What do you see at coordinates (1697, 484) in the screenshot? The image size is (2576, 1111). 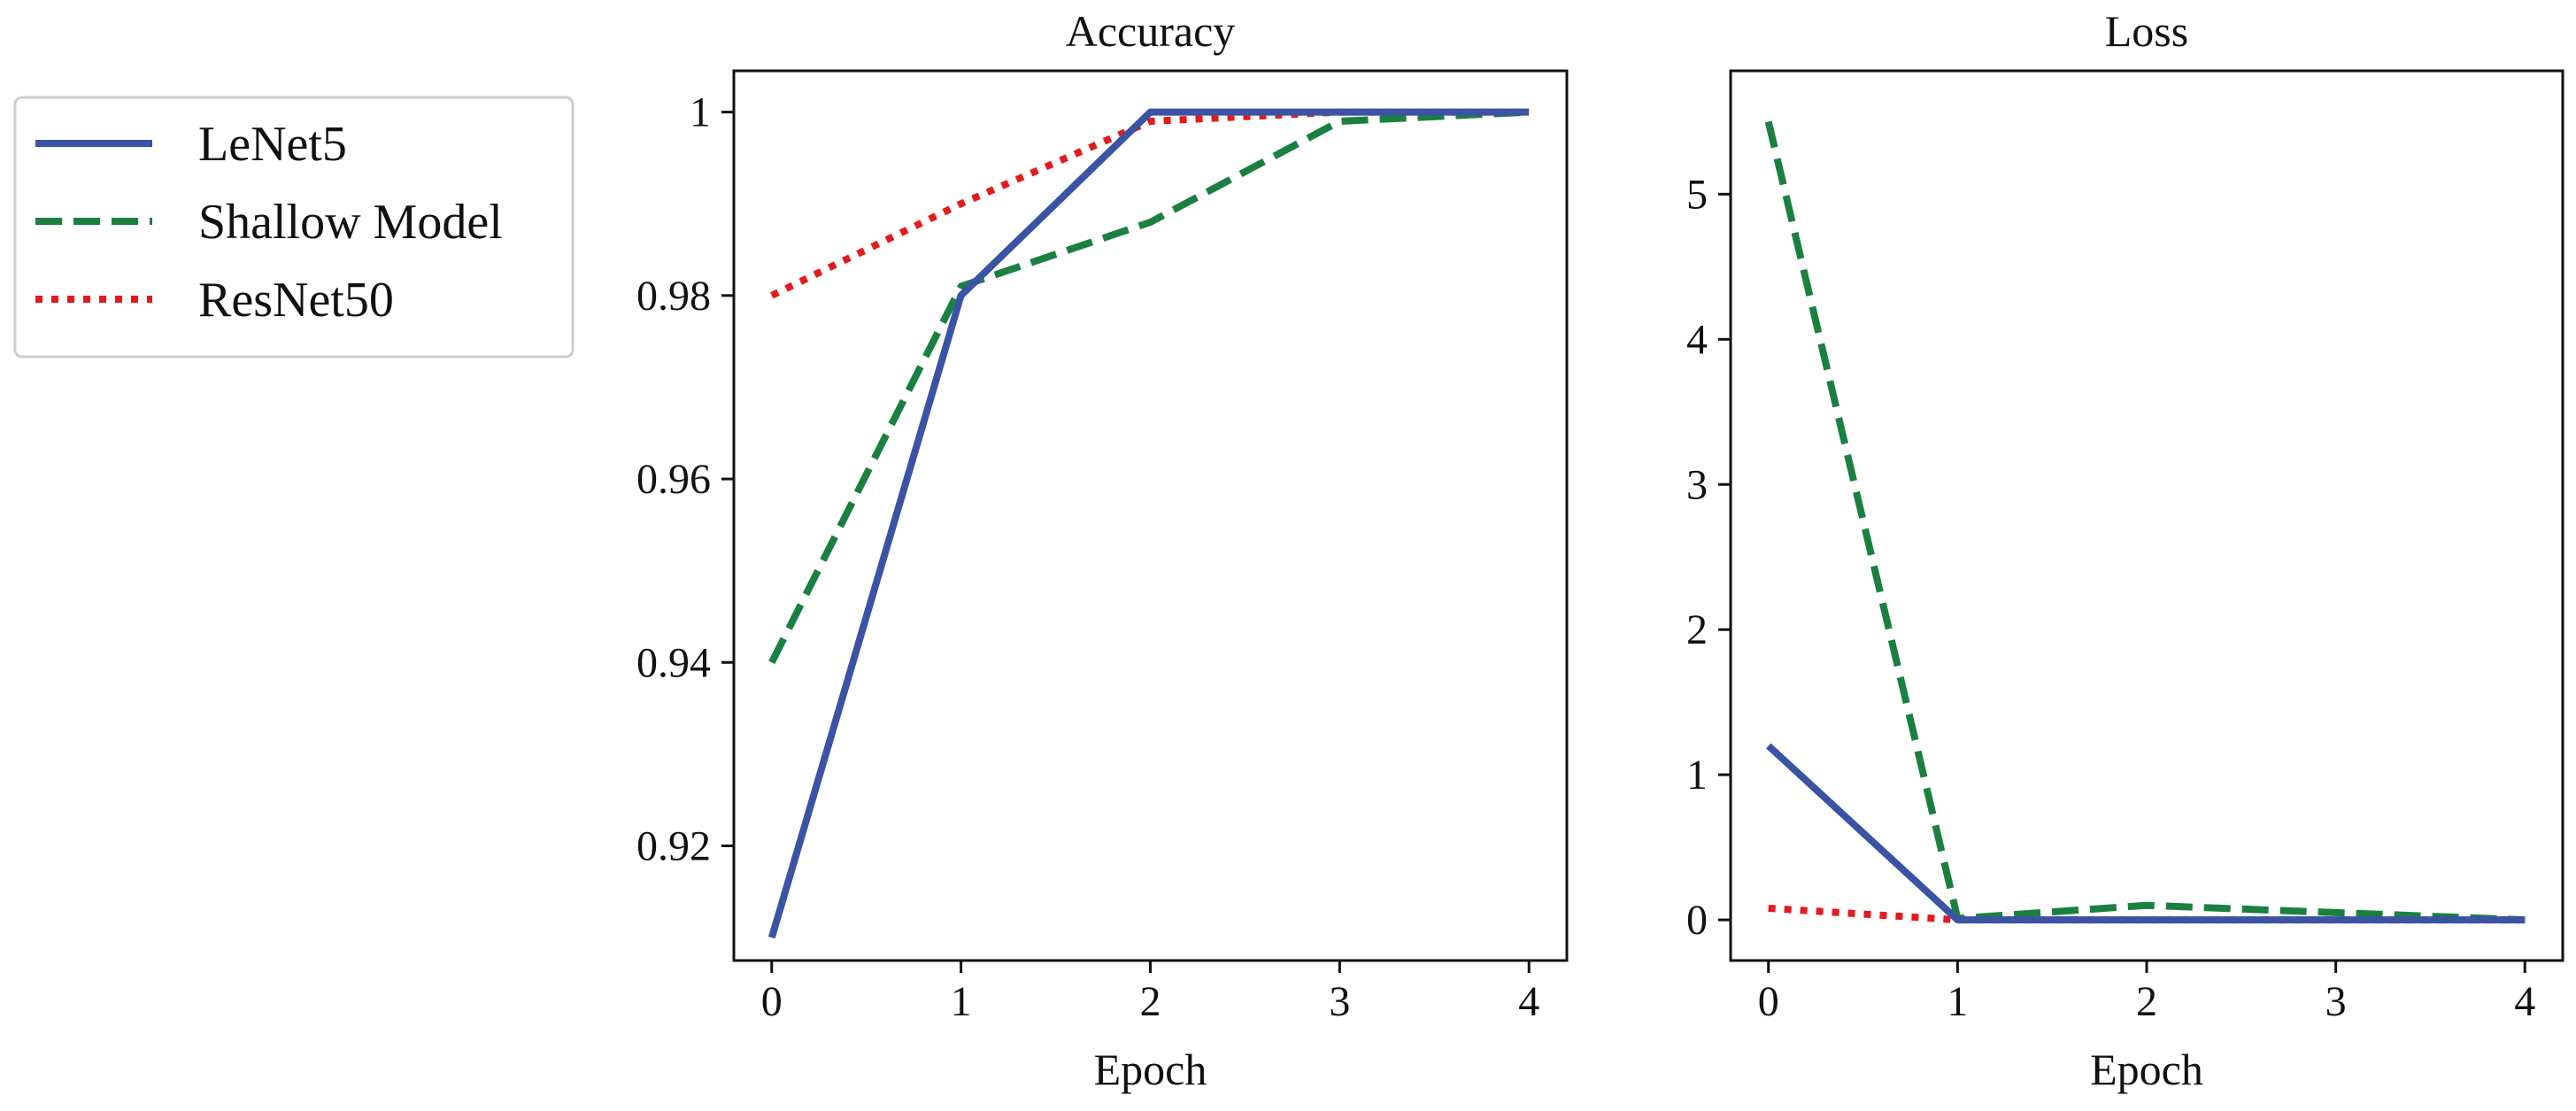 I see `loss-y-tick-label: 3` at bounding box center [1697, 484].